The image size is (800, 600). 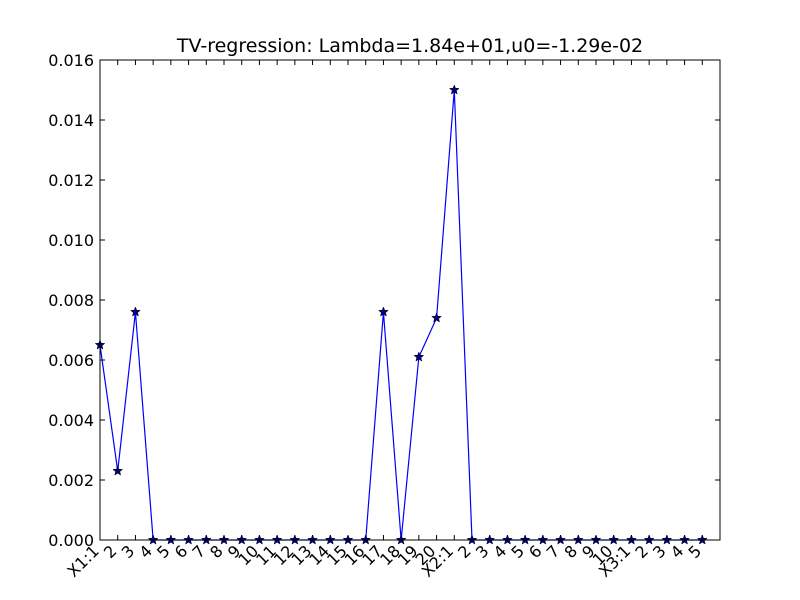 I want to click on y-tick-label: 0.002, so click(x=71, y=480).